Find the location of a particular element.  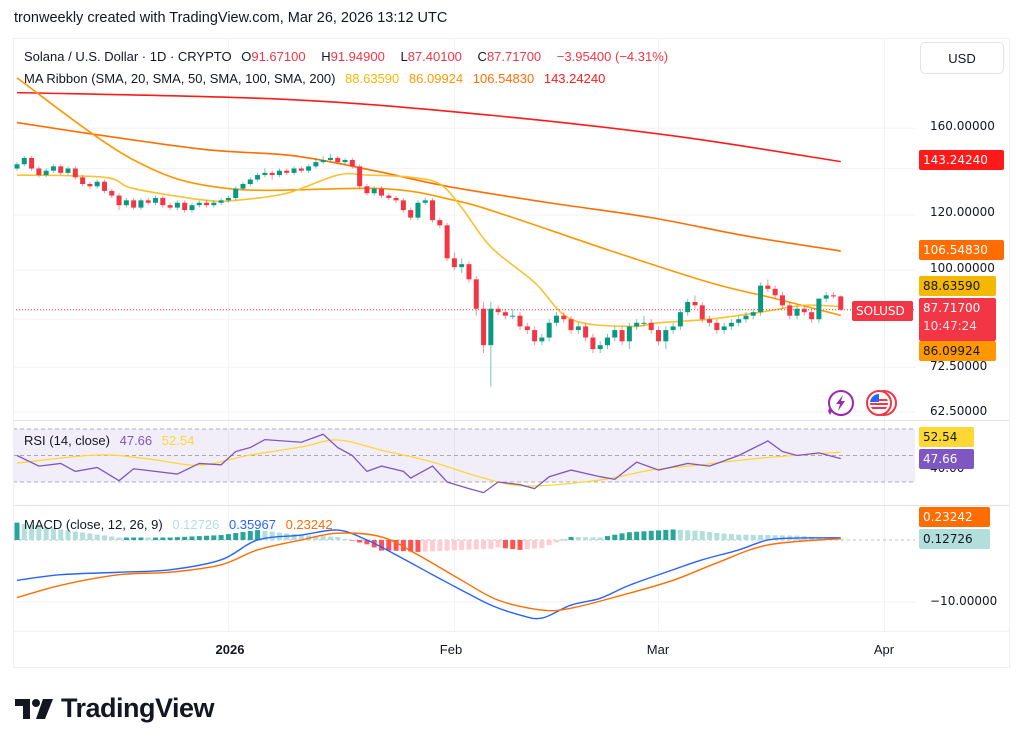

symbol-tag: SOLUSD is located at coordinates (882, 311).